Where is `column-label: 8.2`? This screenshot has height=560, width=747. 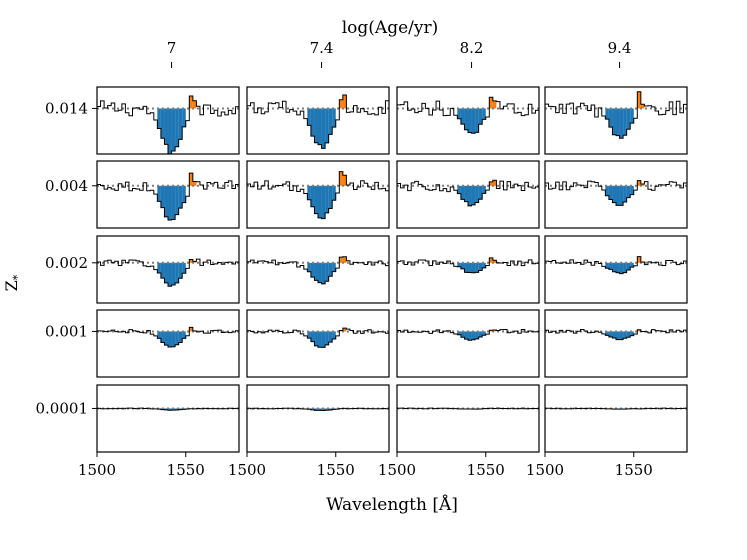 column-label: 8.2 is located at coordinates (472, 48).